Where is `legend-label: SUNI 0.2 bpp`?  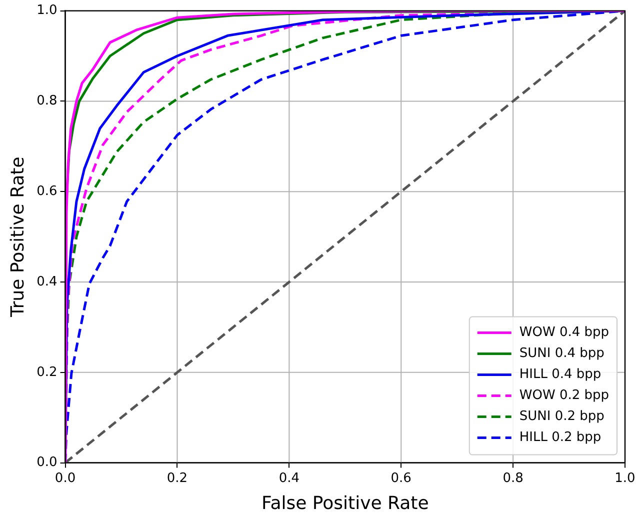 legend-label: SUNI 0.2 bpp is located at coordinates (561, 416).